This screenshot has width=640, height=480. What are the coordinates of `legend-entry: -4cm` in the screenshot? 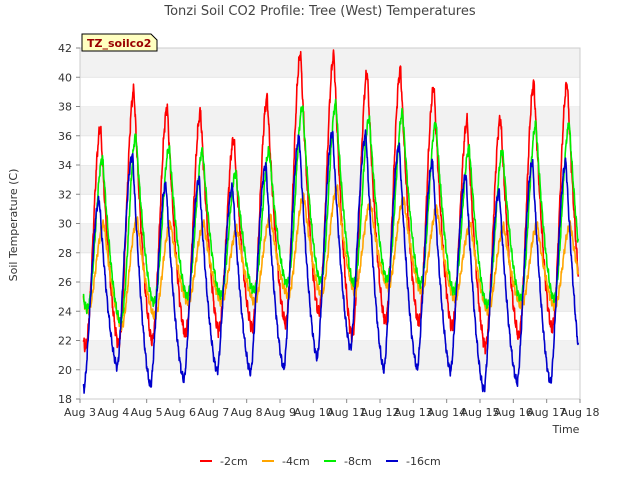 It's located at (296, 461).